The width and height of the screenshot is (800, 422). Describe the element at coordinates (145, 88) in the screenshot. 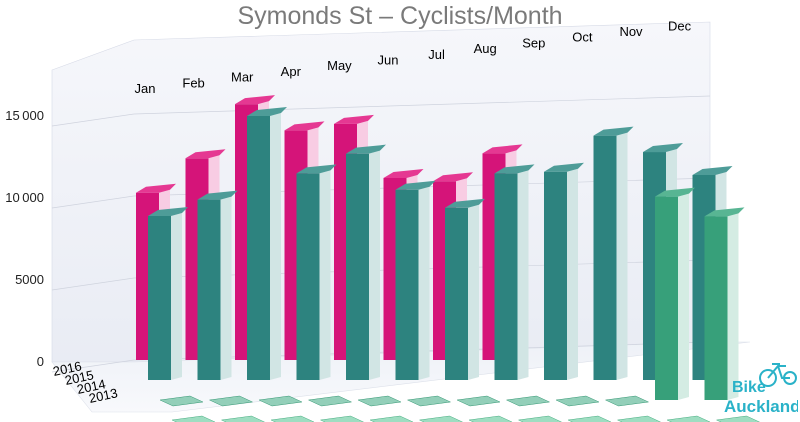

I see `month-label: Jan` at that location.